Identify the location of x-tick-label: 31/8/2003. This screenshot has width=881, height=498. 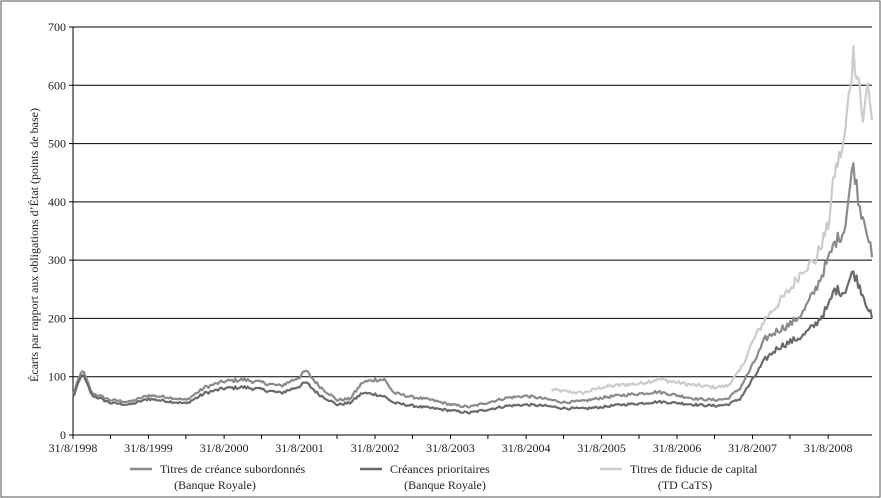
(450, 448).